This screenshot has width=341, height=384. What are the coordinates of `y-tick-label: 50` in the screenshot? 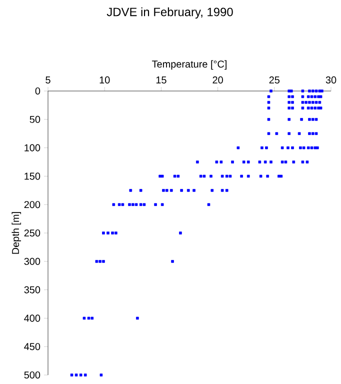 It's located at (35, 119).